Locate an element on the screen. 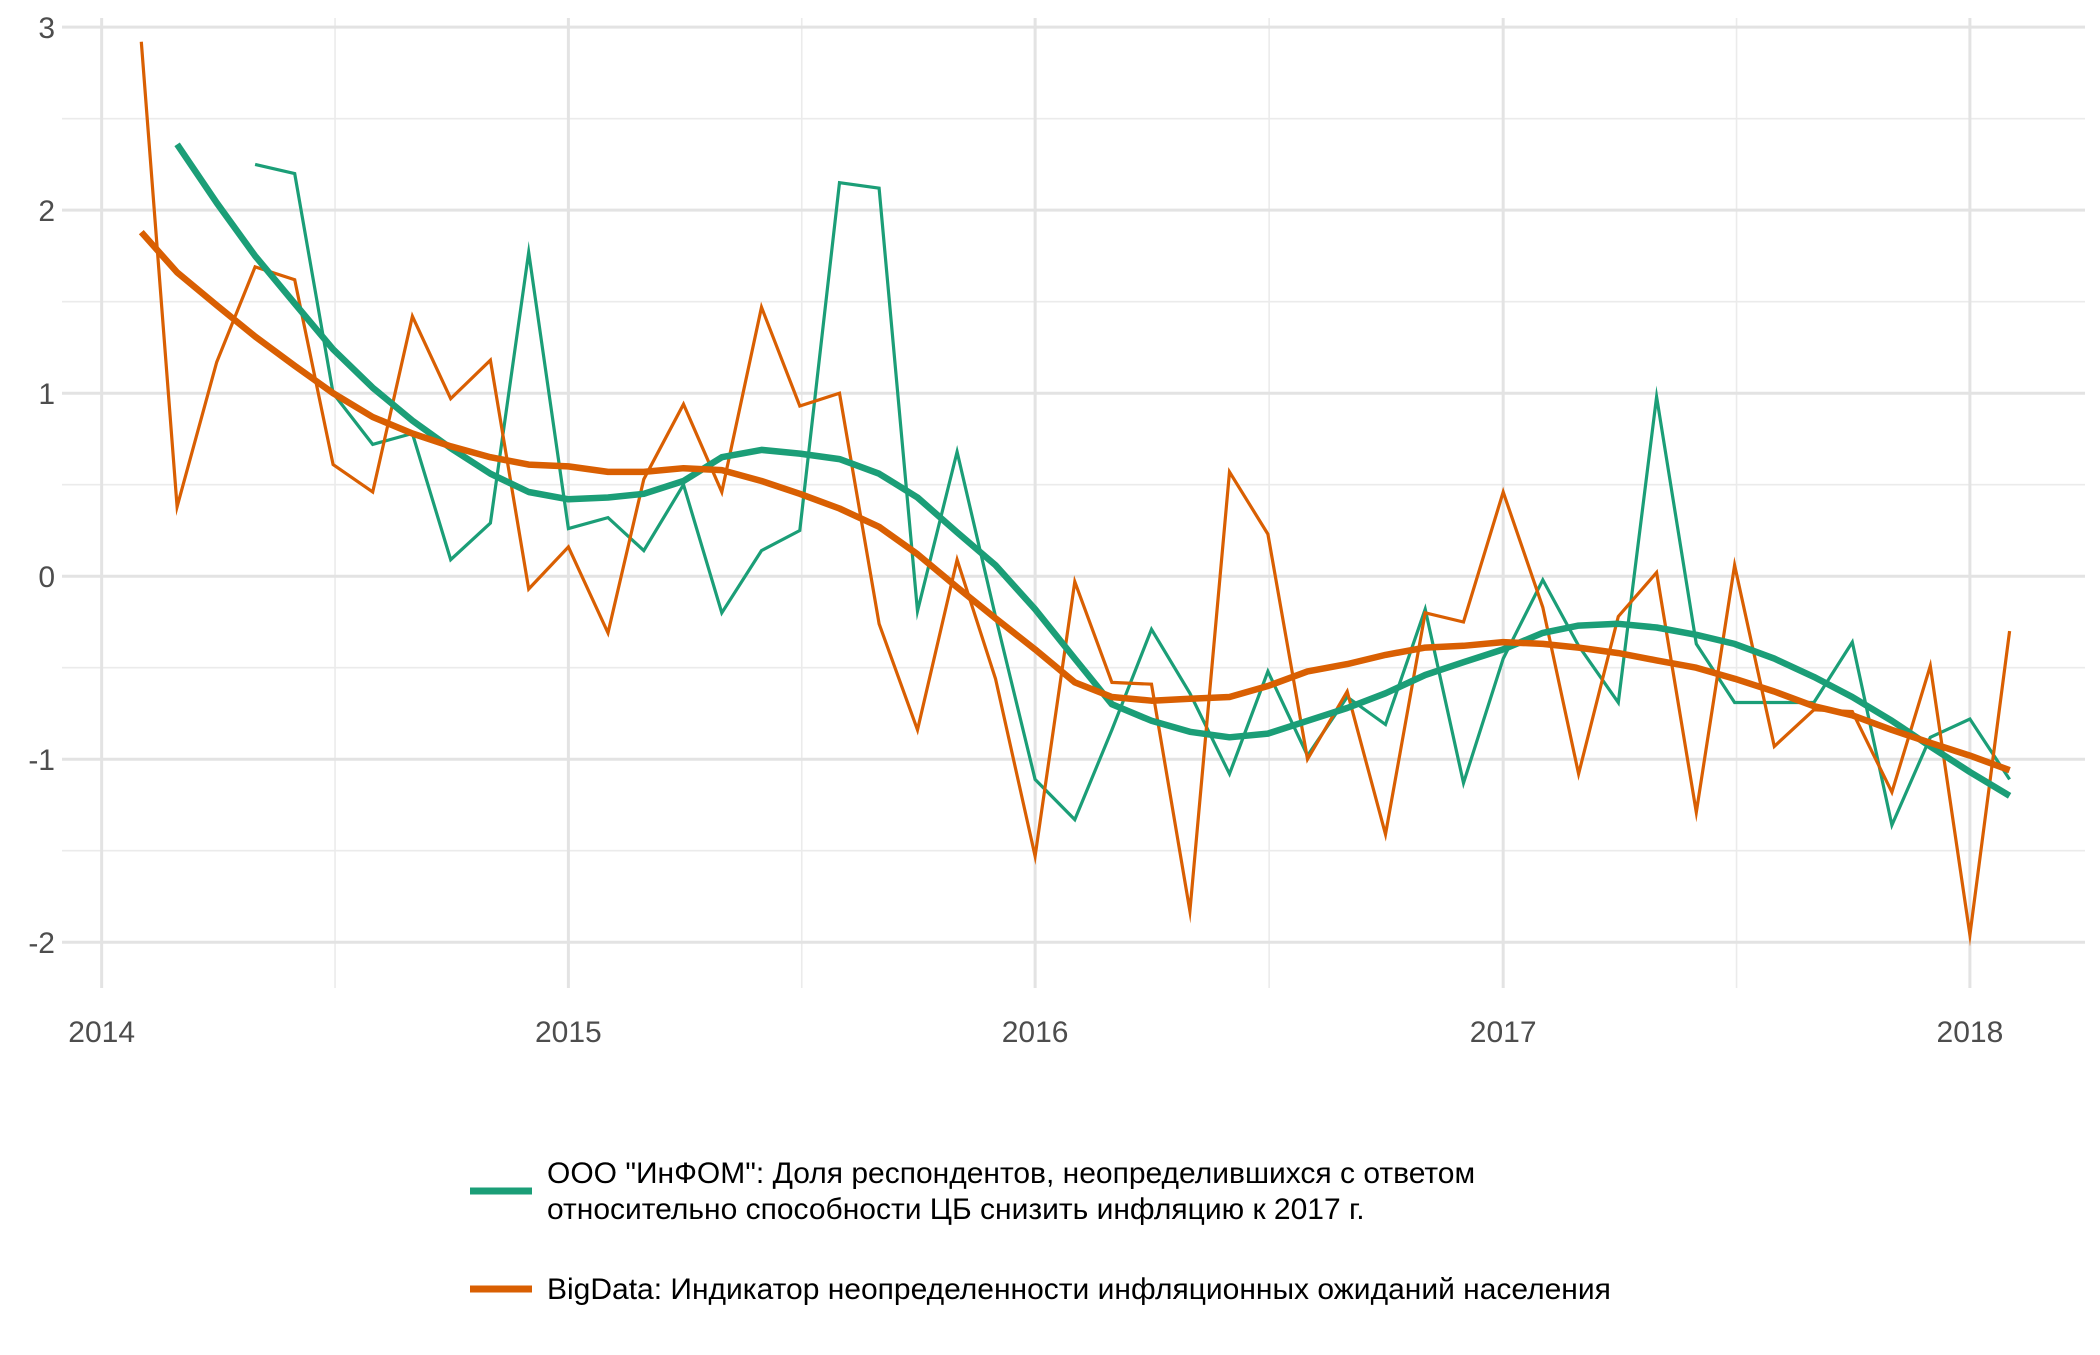 Image resolution: width=2100 pixels, height=1355 pixels. x-tick-label: 2015 is located at coordinates (568, 1032).